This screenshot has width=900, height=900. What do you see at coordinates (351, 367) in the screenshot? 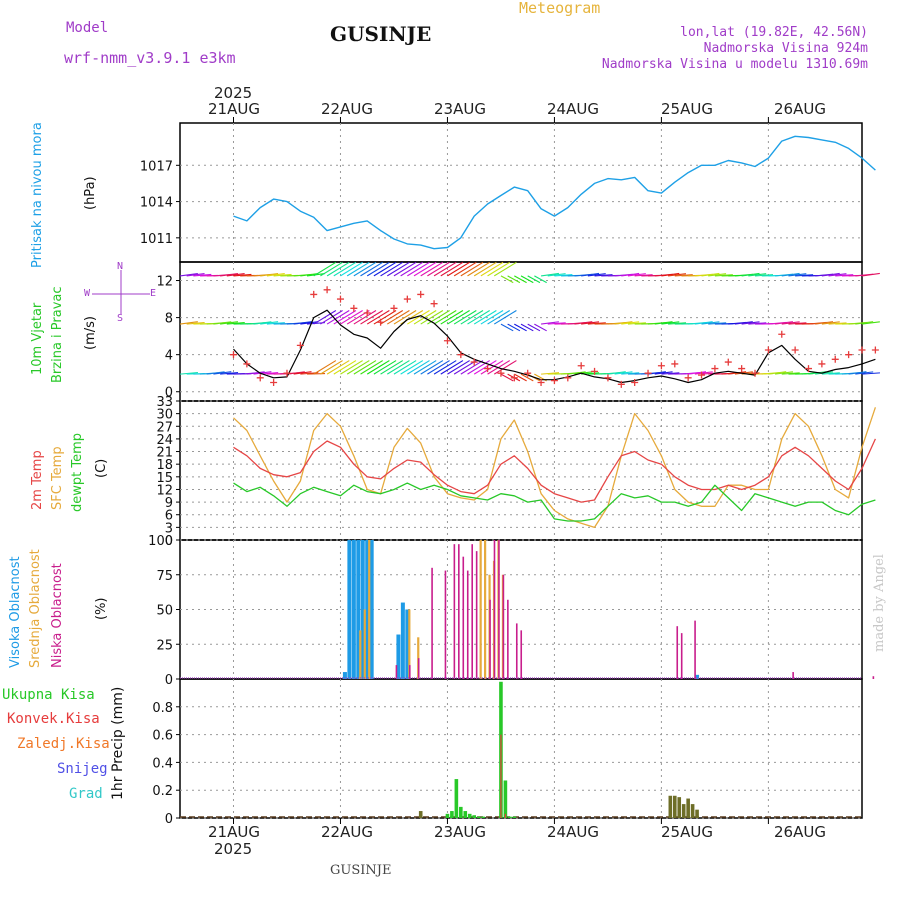
I see `wind-arrow-r2-h24` at bounding box center [351, 367].